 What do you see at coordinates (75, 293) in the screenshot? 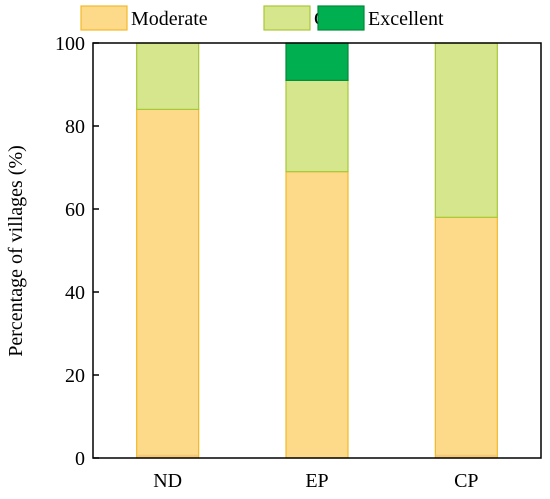
I see `y-tick-label: 40` at bounding box center [75, 293].